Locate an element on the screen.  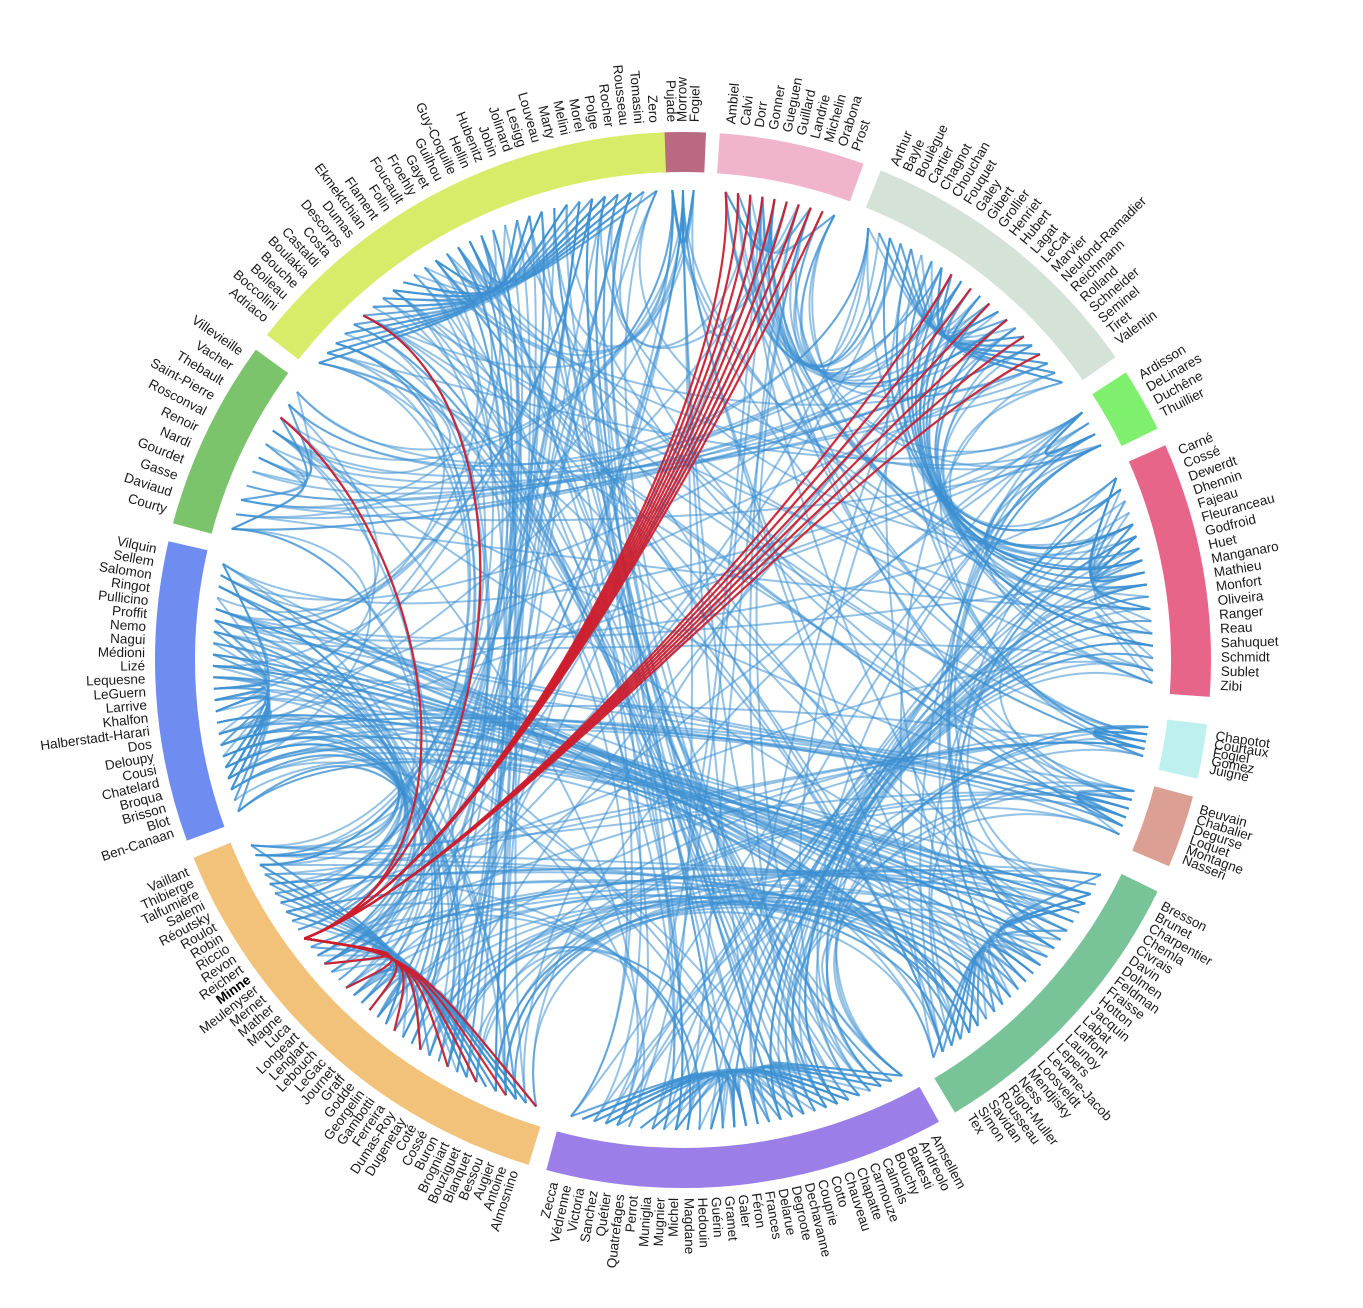
edge-highlight is located at coordinates (351, 678).